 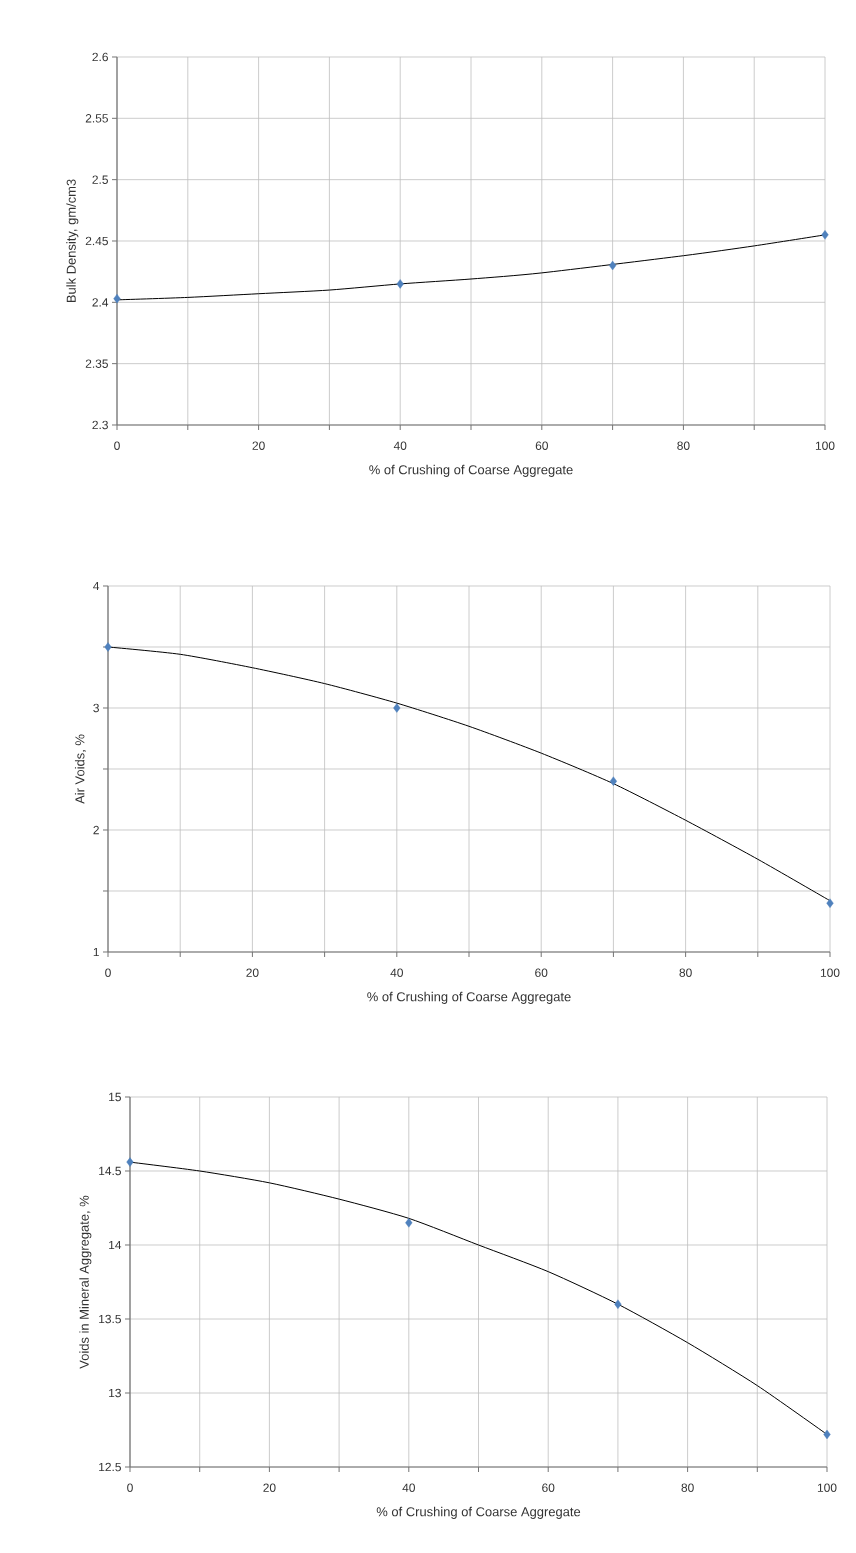 I want to click on y-tick-label: 2.3, so click(x=100, y=425).